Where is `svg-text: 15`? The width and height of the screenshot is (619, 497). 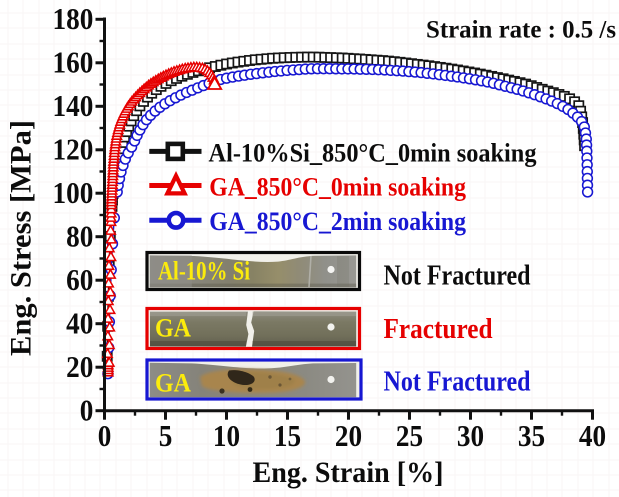
svg-text: 15 is located at coordinates (287, 436).